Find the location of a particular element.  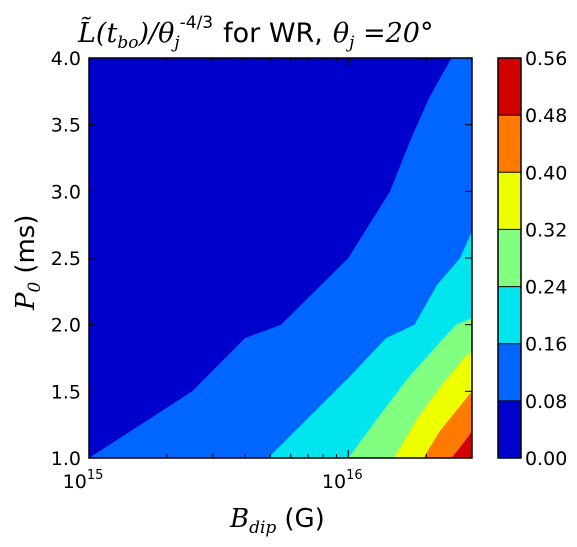

ylabel-math-sub: 0 is located at coordinates (35, 287).